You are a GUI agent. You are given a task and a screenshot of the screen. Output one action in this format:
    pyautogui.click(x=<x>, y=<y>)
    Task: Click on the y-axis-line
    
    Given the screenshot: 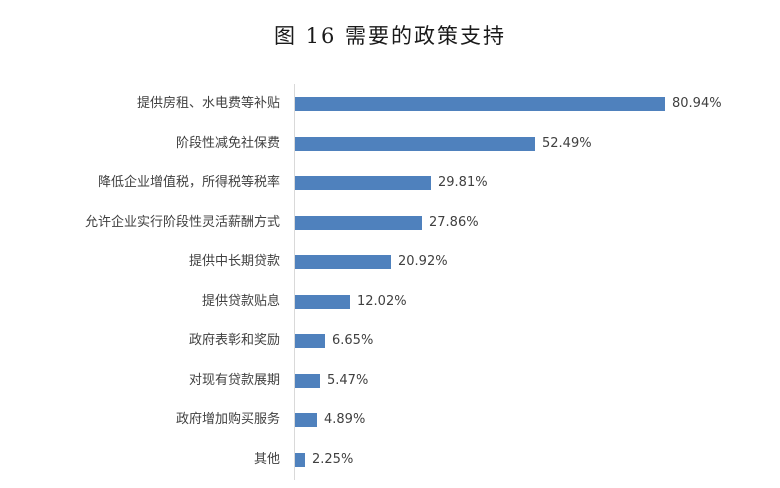 What is the action you would take?
    pyautogui.click(x=294, y=282)
    